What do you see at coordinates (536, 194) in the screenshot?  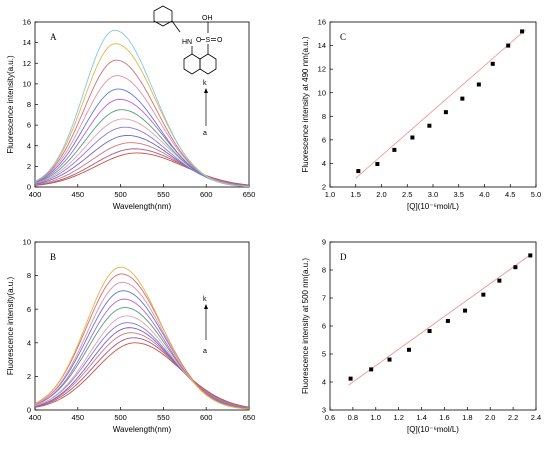 I see `x-tick-label: 5.0` at bounding box center [536, 194].